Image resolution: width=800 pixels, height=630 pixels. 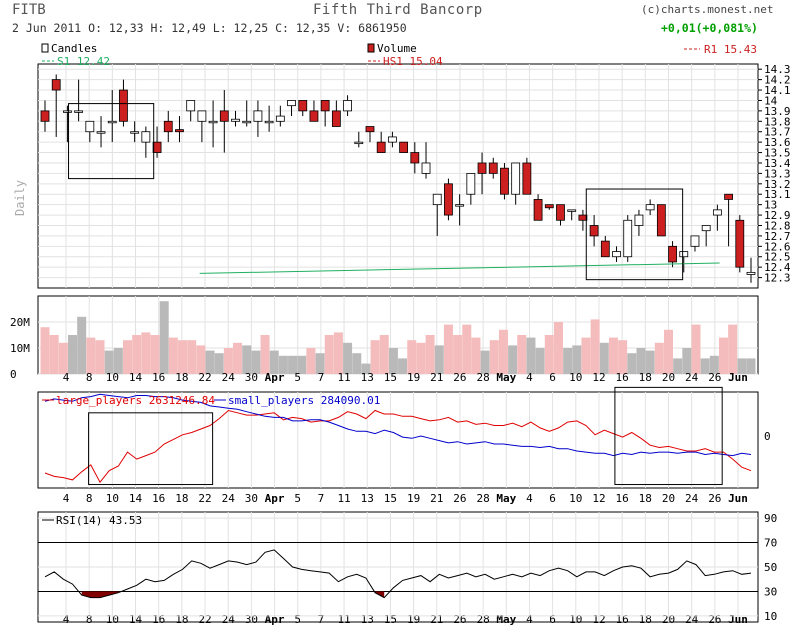 What do you see at coordinates (321, 498) in the screenshot?
I see `x-tick-label: 7` at bounding box center [321, 498].